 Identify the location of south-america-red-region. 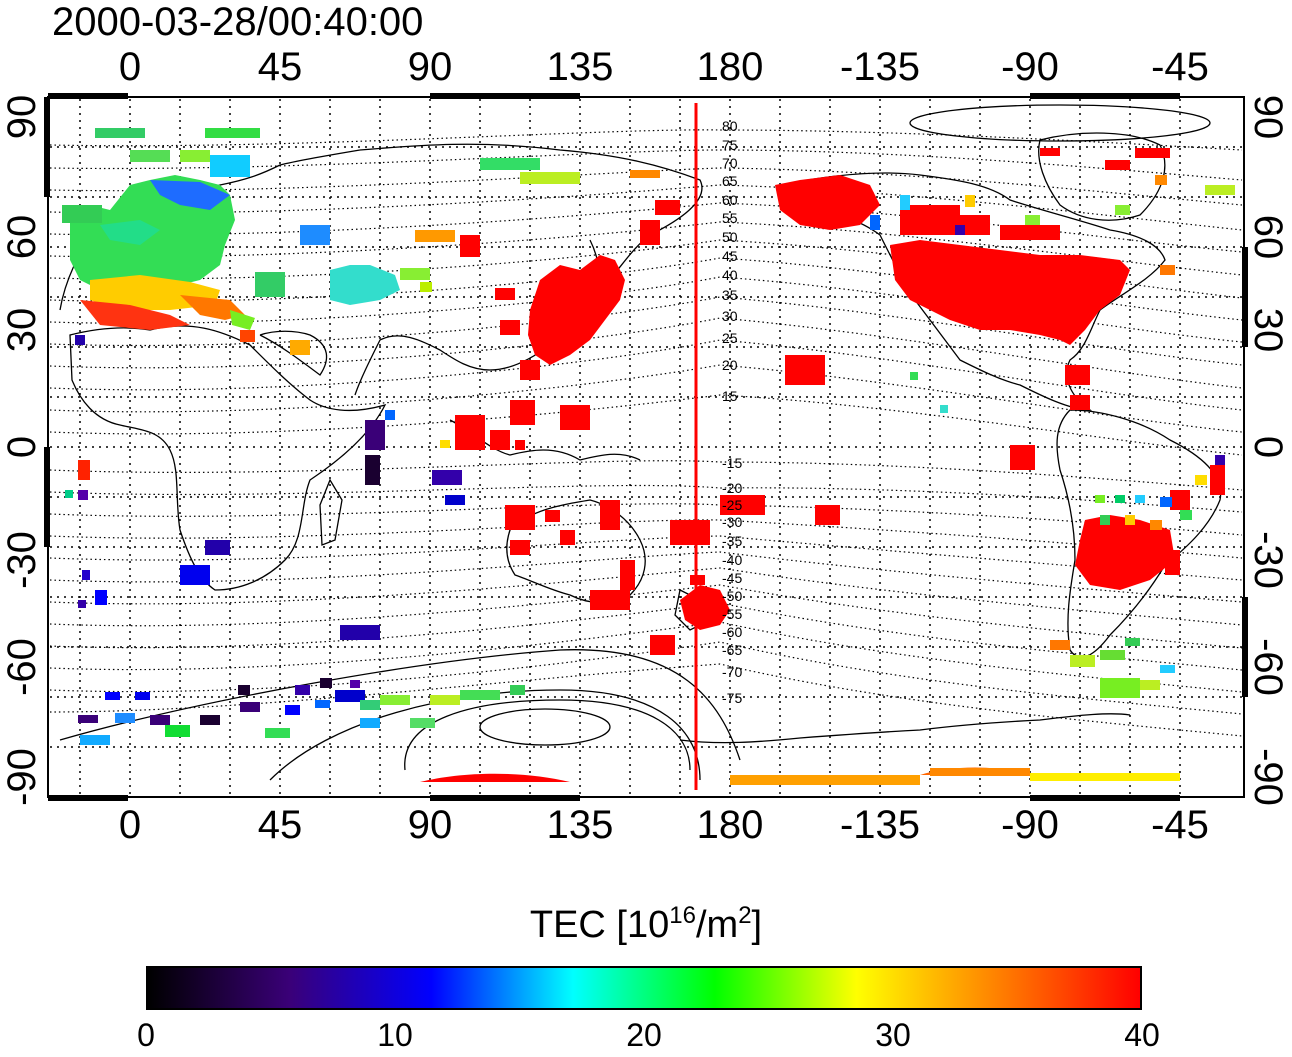
(1150, 527).